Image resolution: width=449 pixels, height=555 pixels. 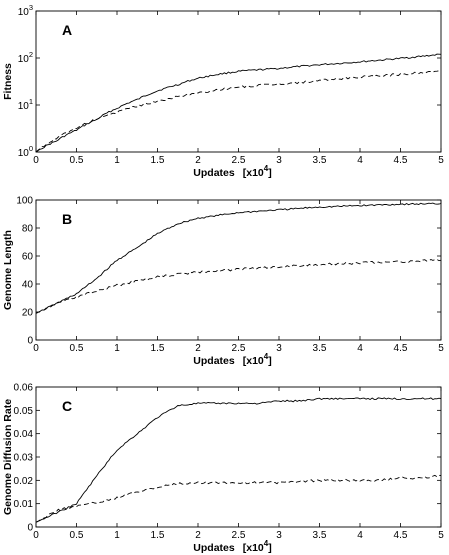 What do you see at coordinates (24, 434) in the screenshot?
I see `y-tick-label: 0.04` at bounding box center [24, 434].